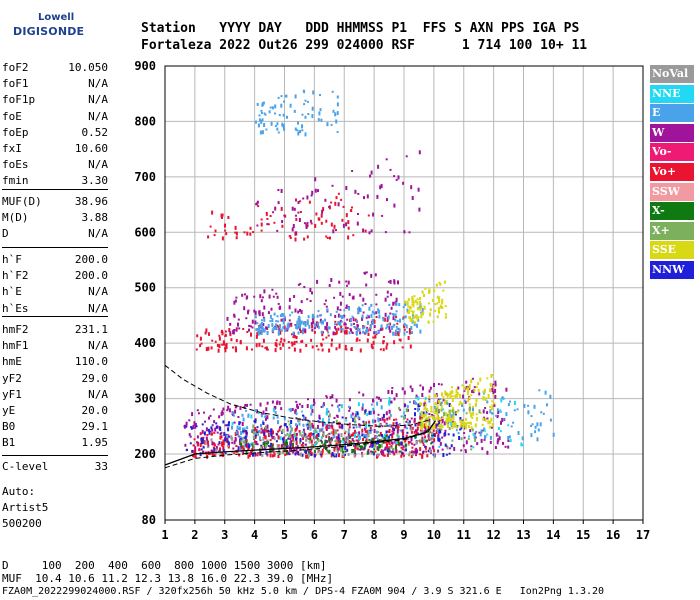  Describe the element at coordinates (55, 165) in the screenshot. I see `param-row: foEs N/A` at that location.